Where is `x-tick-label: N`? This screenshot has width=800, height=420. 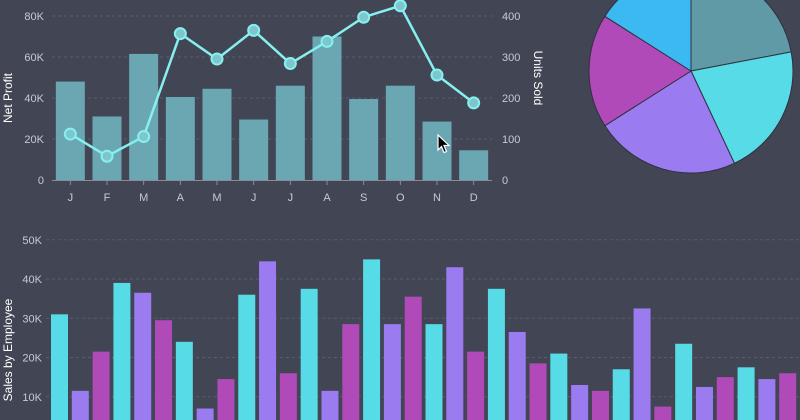
x-tick-label: N is located at coordinates (437, 198).